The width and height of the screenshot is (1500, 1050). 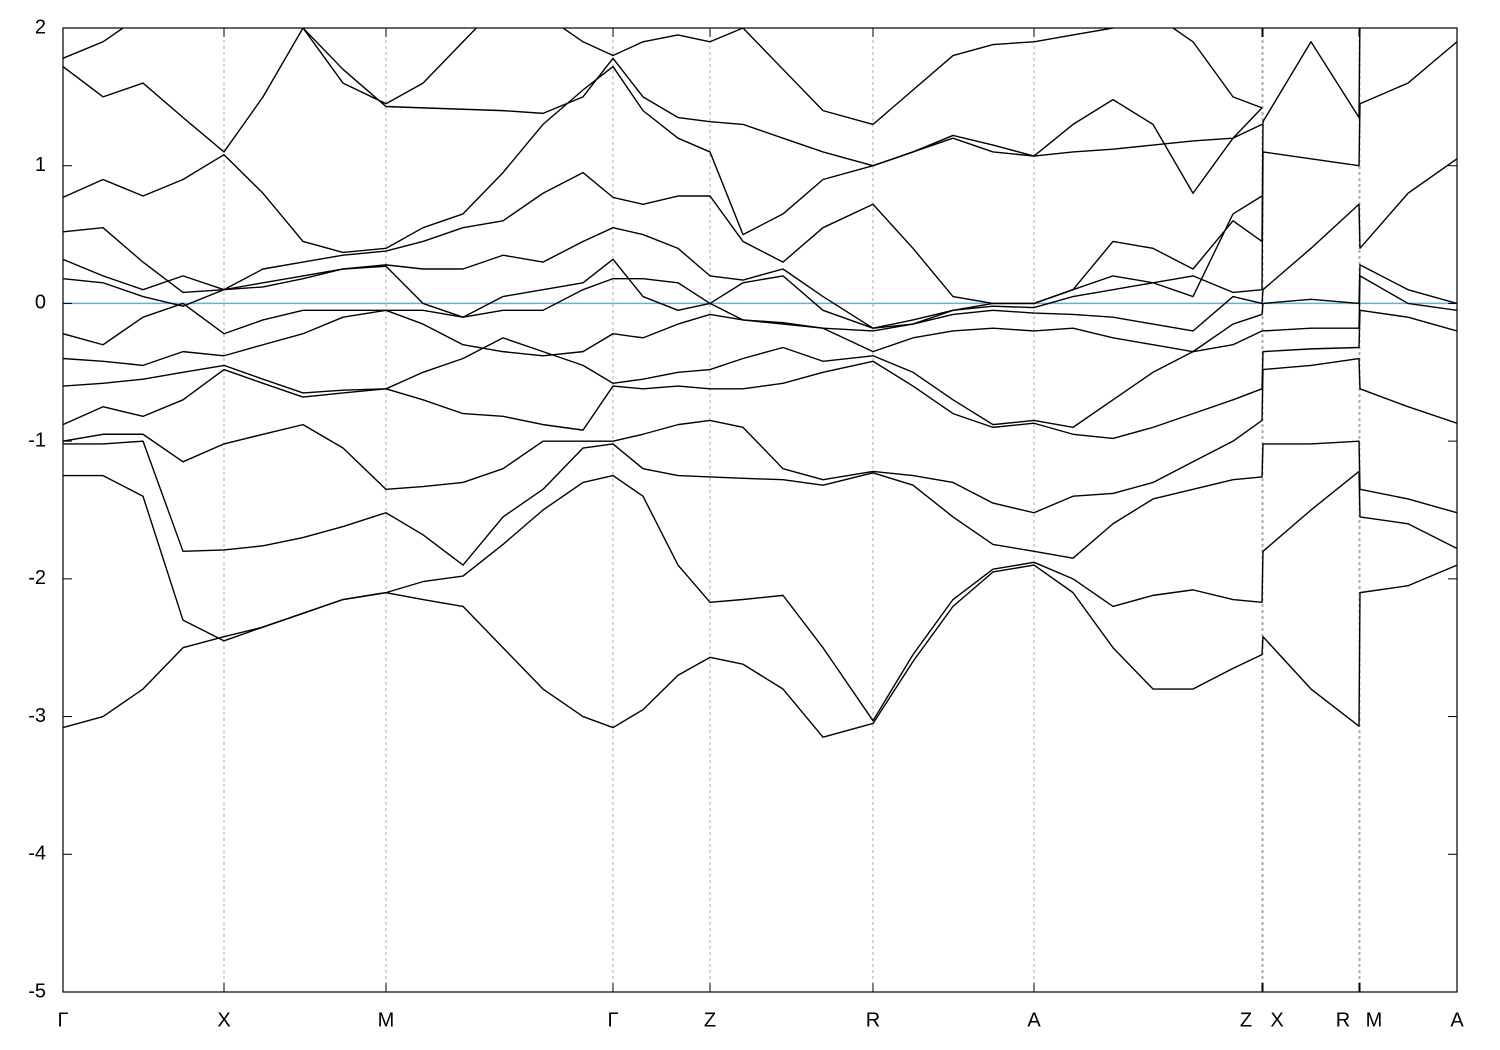 What do you see at coordinates (37, 440) in the screenshot?
I see `y-tick-label: -1` at bounding box center [37, 440].